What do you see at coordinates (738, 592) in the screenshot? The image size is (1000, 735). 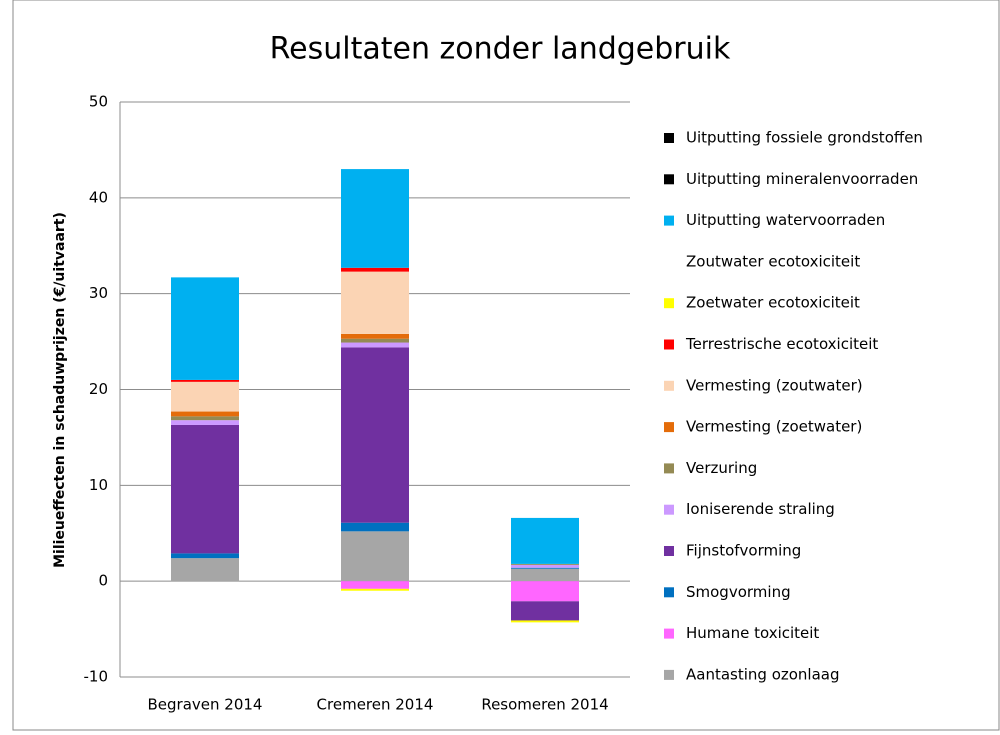 I see `legend-label: Smogvorming` at bounding box center [738, 592].